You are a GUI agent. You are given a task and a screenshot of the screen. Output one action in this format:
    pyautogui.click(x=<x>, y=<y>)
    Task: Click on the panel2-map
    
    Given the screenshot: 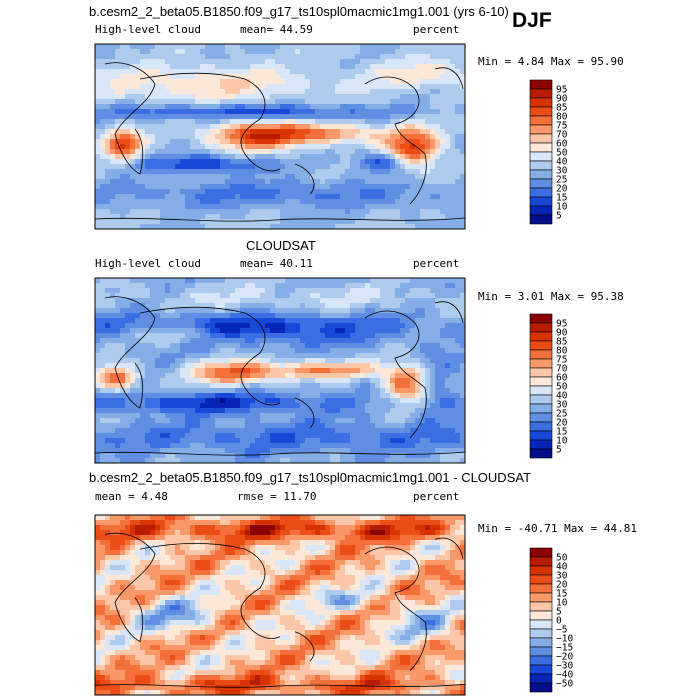 What is the action you would take?
    pyautogui.click(x=280, y=370)
    